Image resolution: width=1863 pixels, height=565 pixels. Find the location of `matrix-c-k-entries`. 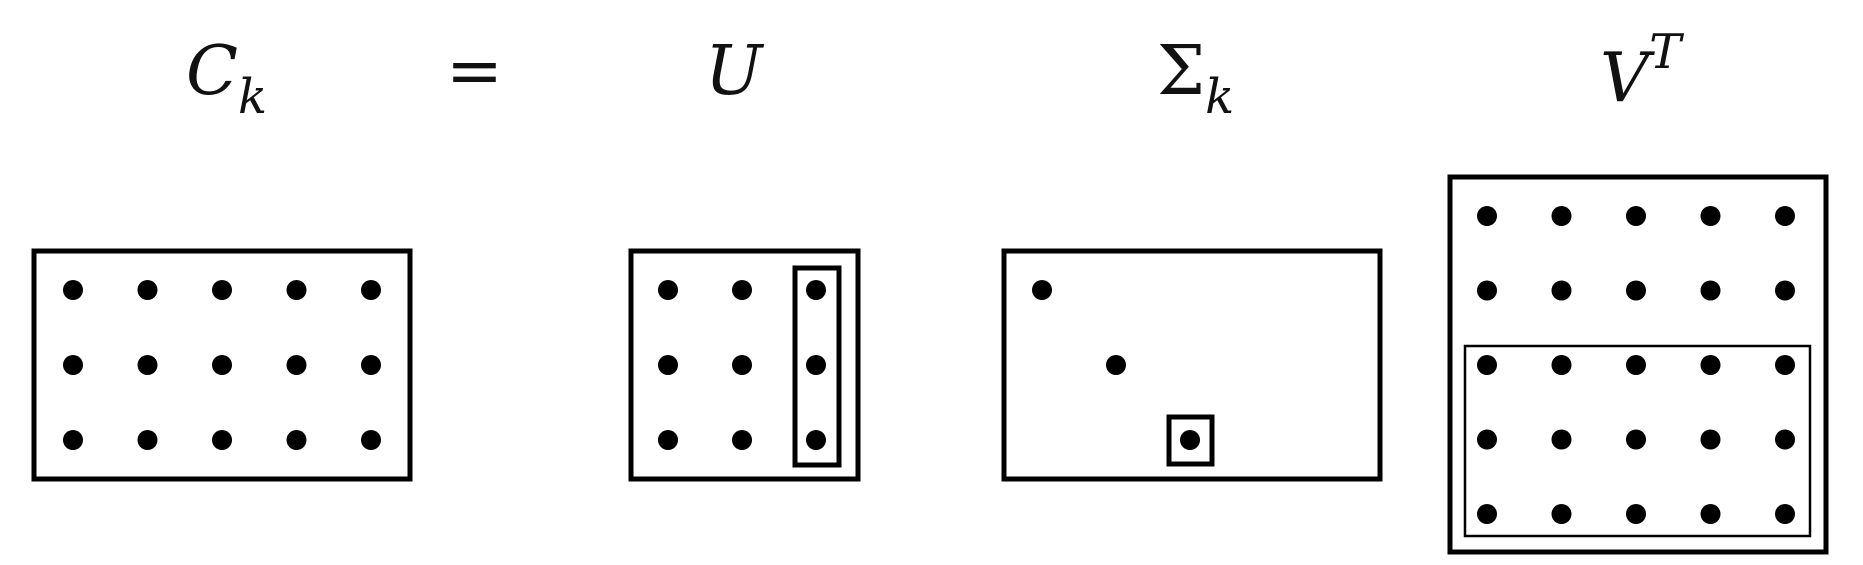

matrix-c-k-entries is located at coordinates (222, 365).